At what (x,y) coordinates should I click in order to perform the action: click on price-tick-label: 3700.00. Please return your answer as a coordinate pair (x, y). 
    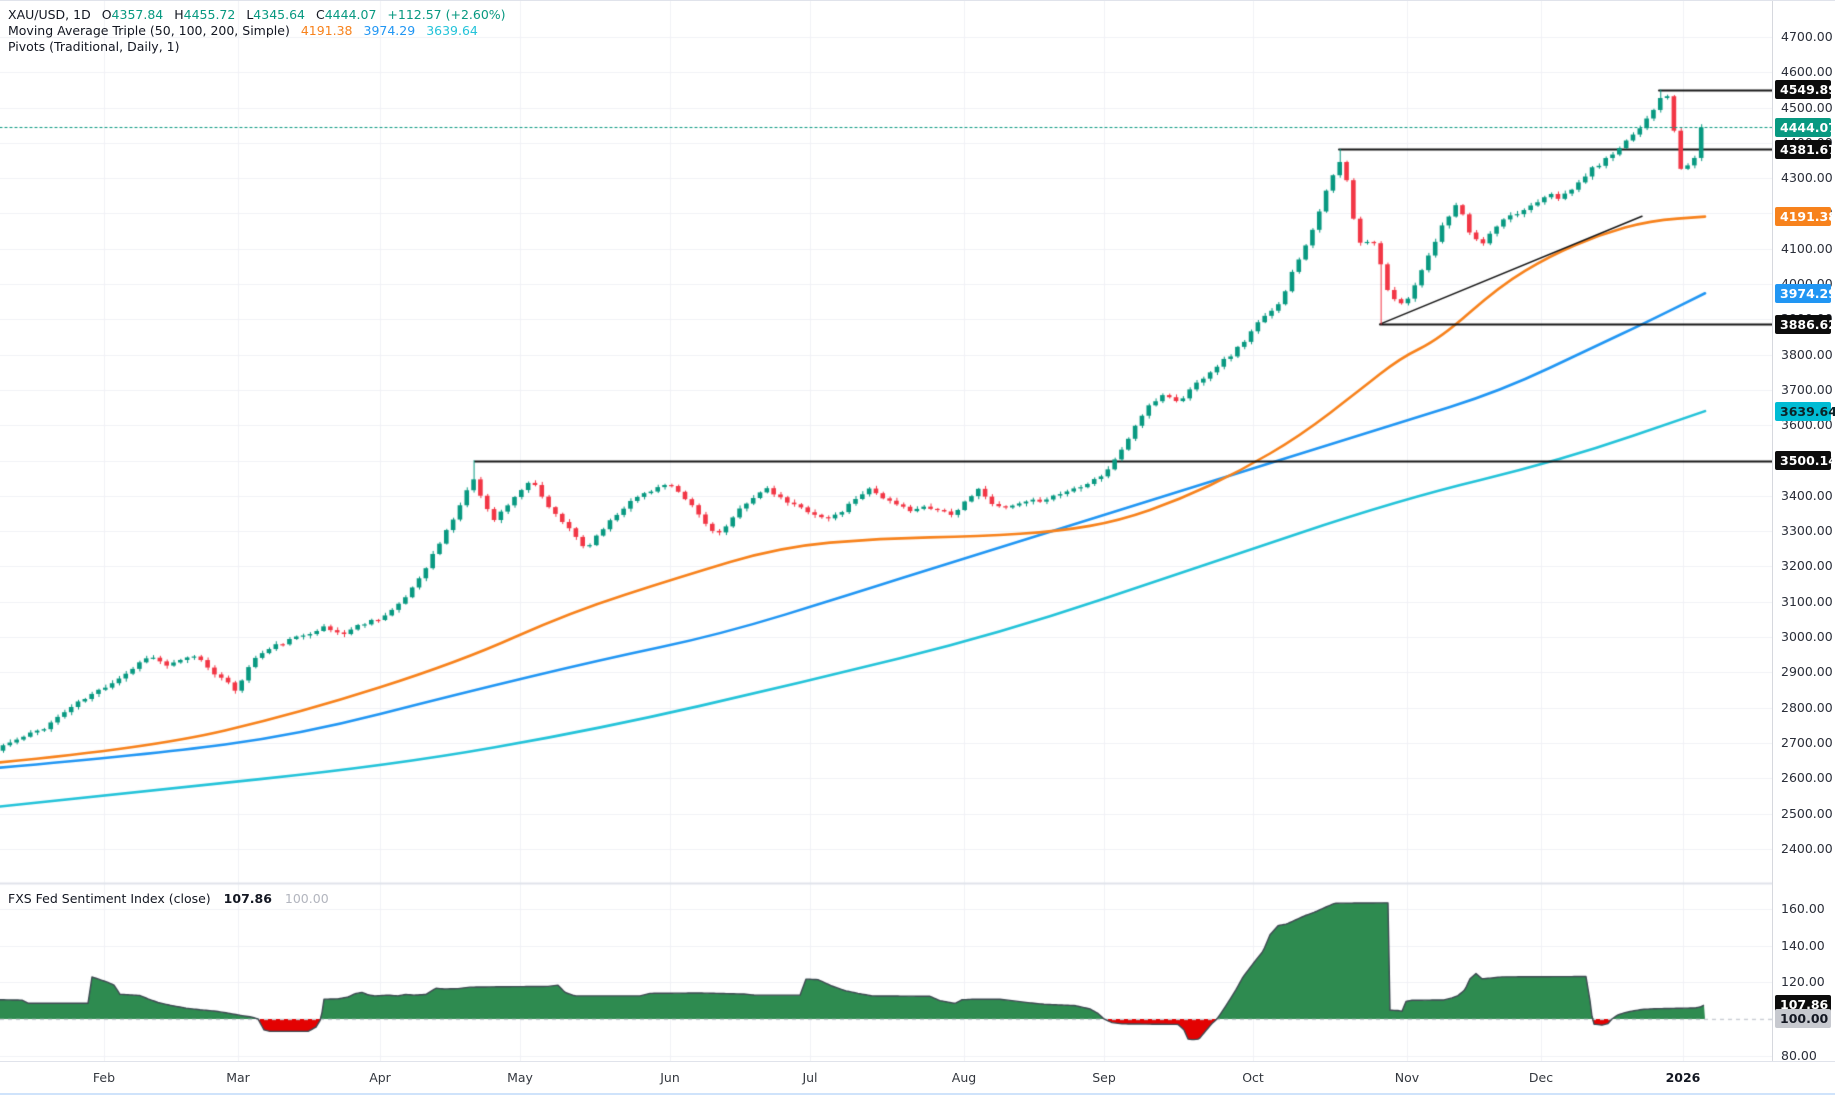
    Looking at the image, I should click on (1807, 389).